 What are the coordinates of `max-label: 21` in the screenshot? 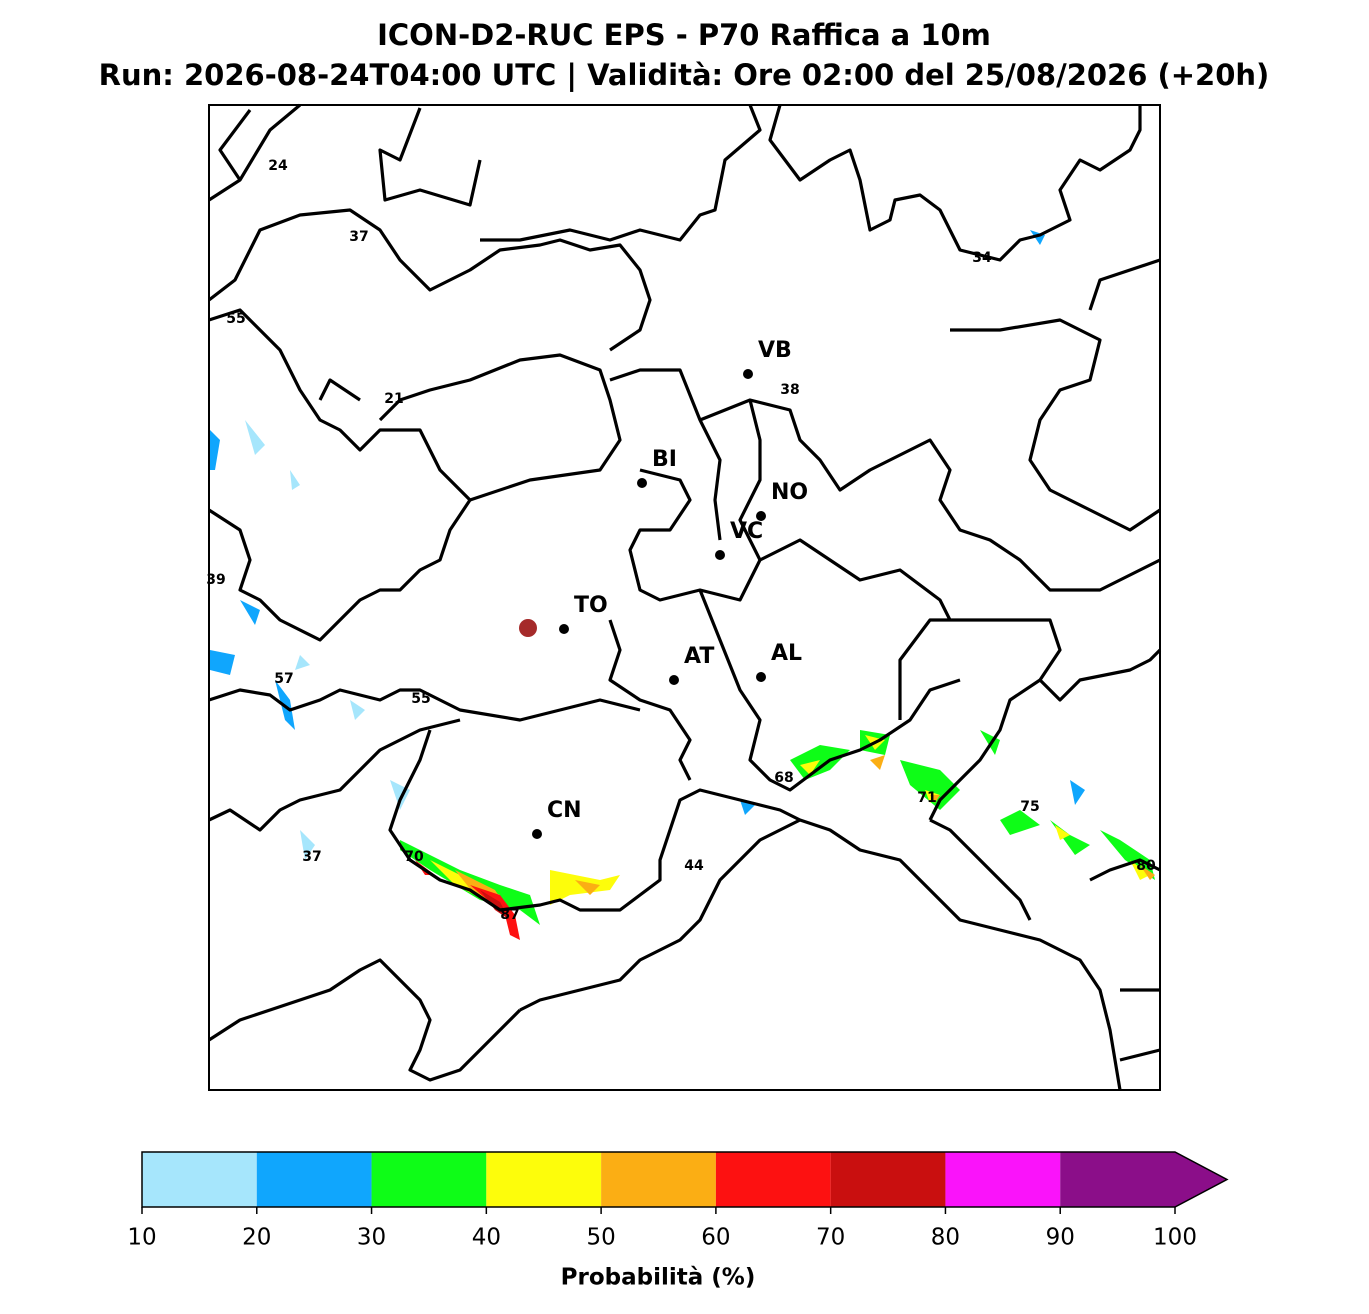 It's located at (393, 399).